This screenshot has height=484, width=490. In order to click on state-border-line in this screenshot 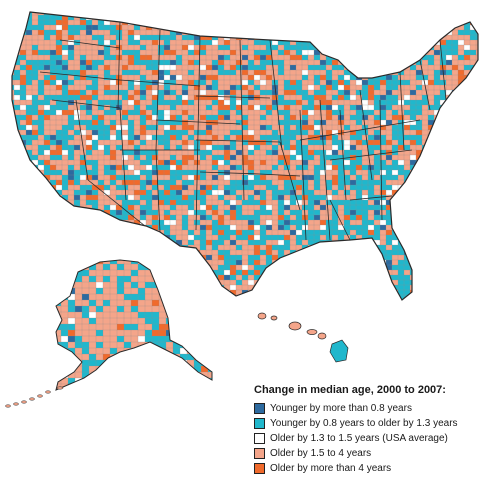, I will do `click(443, 70)`.